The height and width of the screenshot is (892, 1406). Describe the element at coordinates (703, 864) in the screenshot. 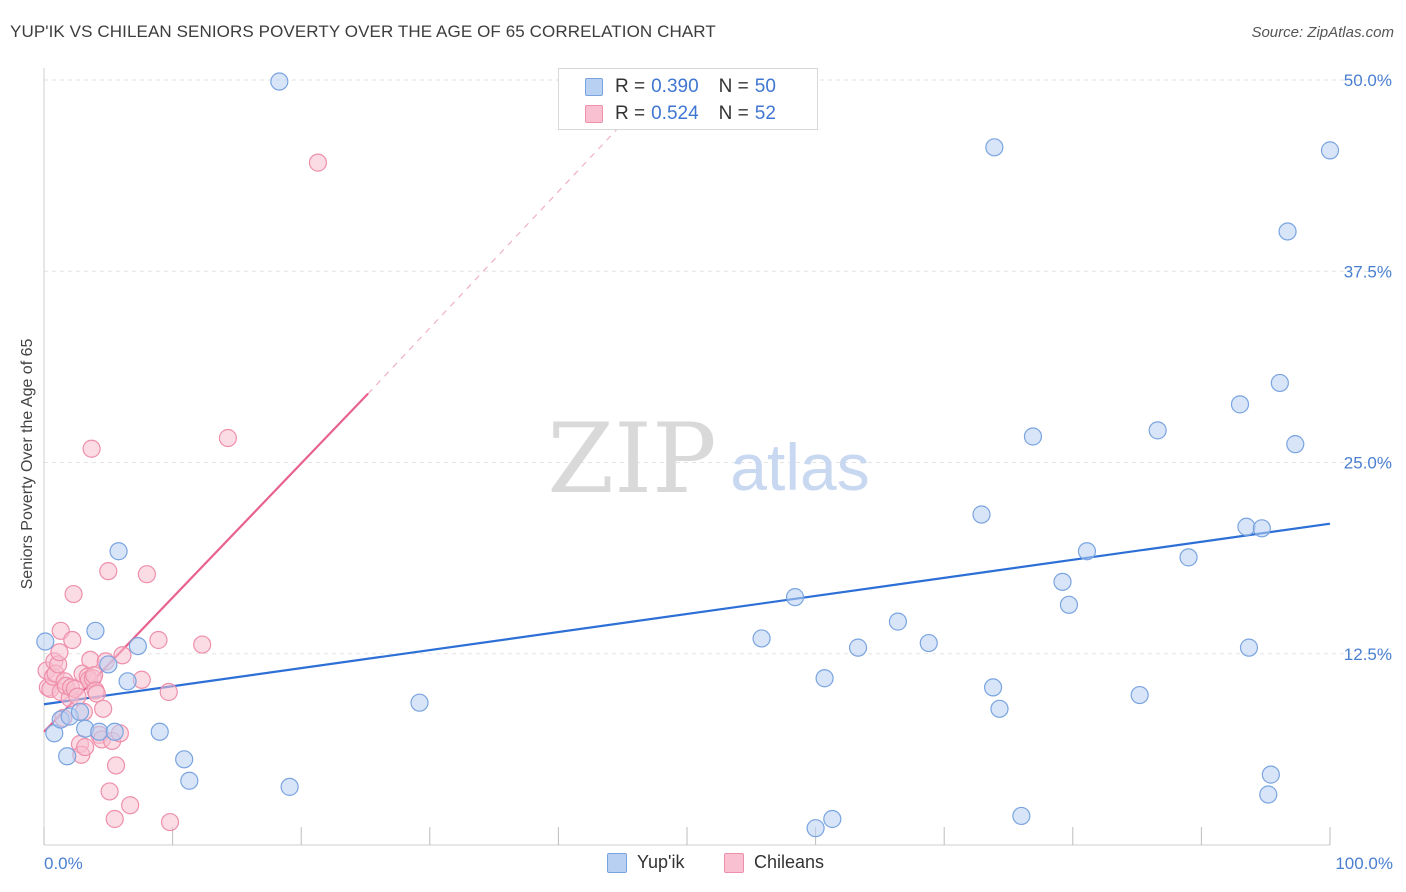

I see `series-legend: Yup'ik Chileans` at that location.